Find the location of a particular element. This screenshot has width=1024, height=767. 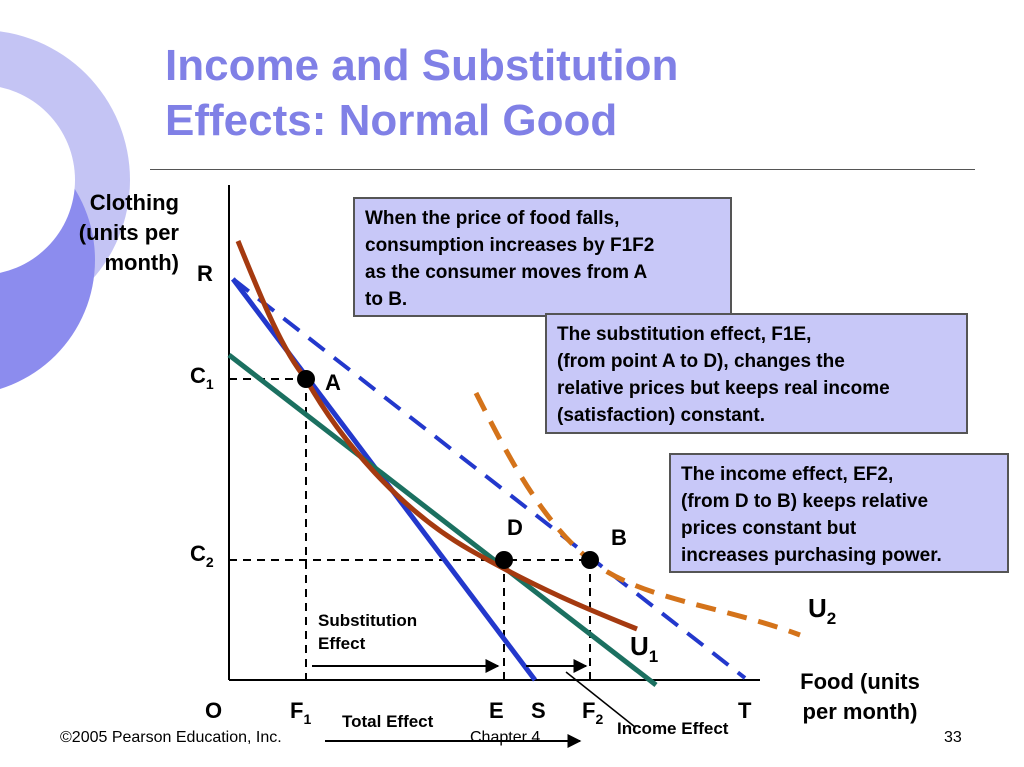

footer-page-number: 33 is located at coordinates (953, 737).